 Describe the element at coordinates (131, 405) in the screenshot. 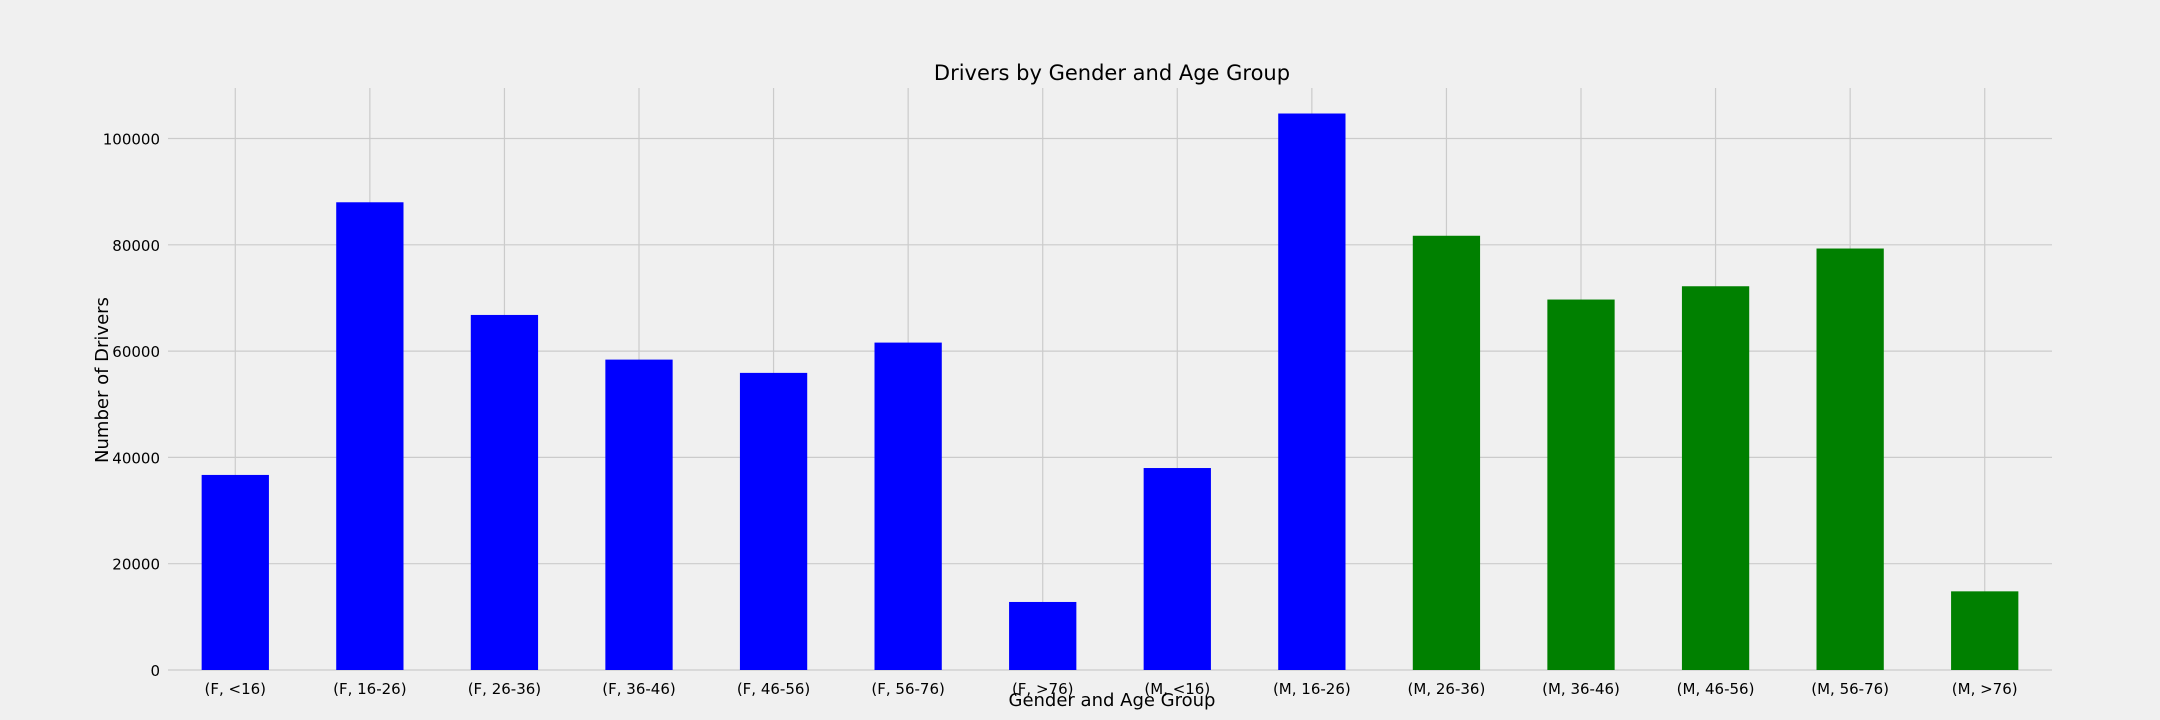

I see `y-axis-ticks: 0 20000 40000 60000 80000 100000` at that location.